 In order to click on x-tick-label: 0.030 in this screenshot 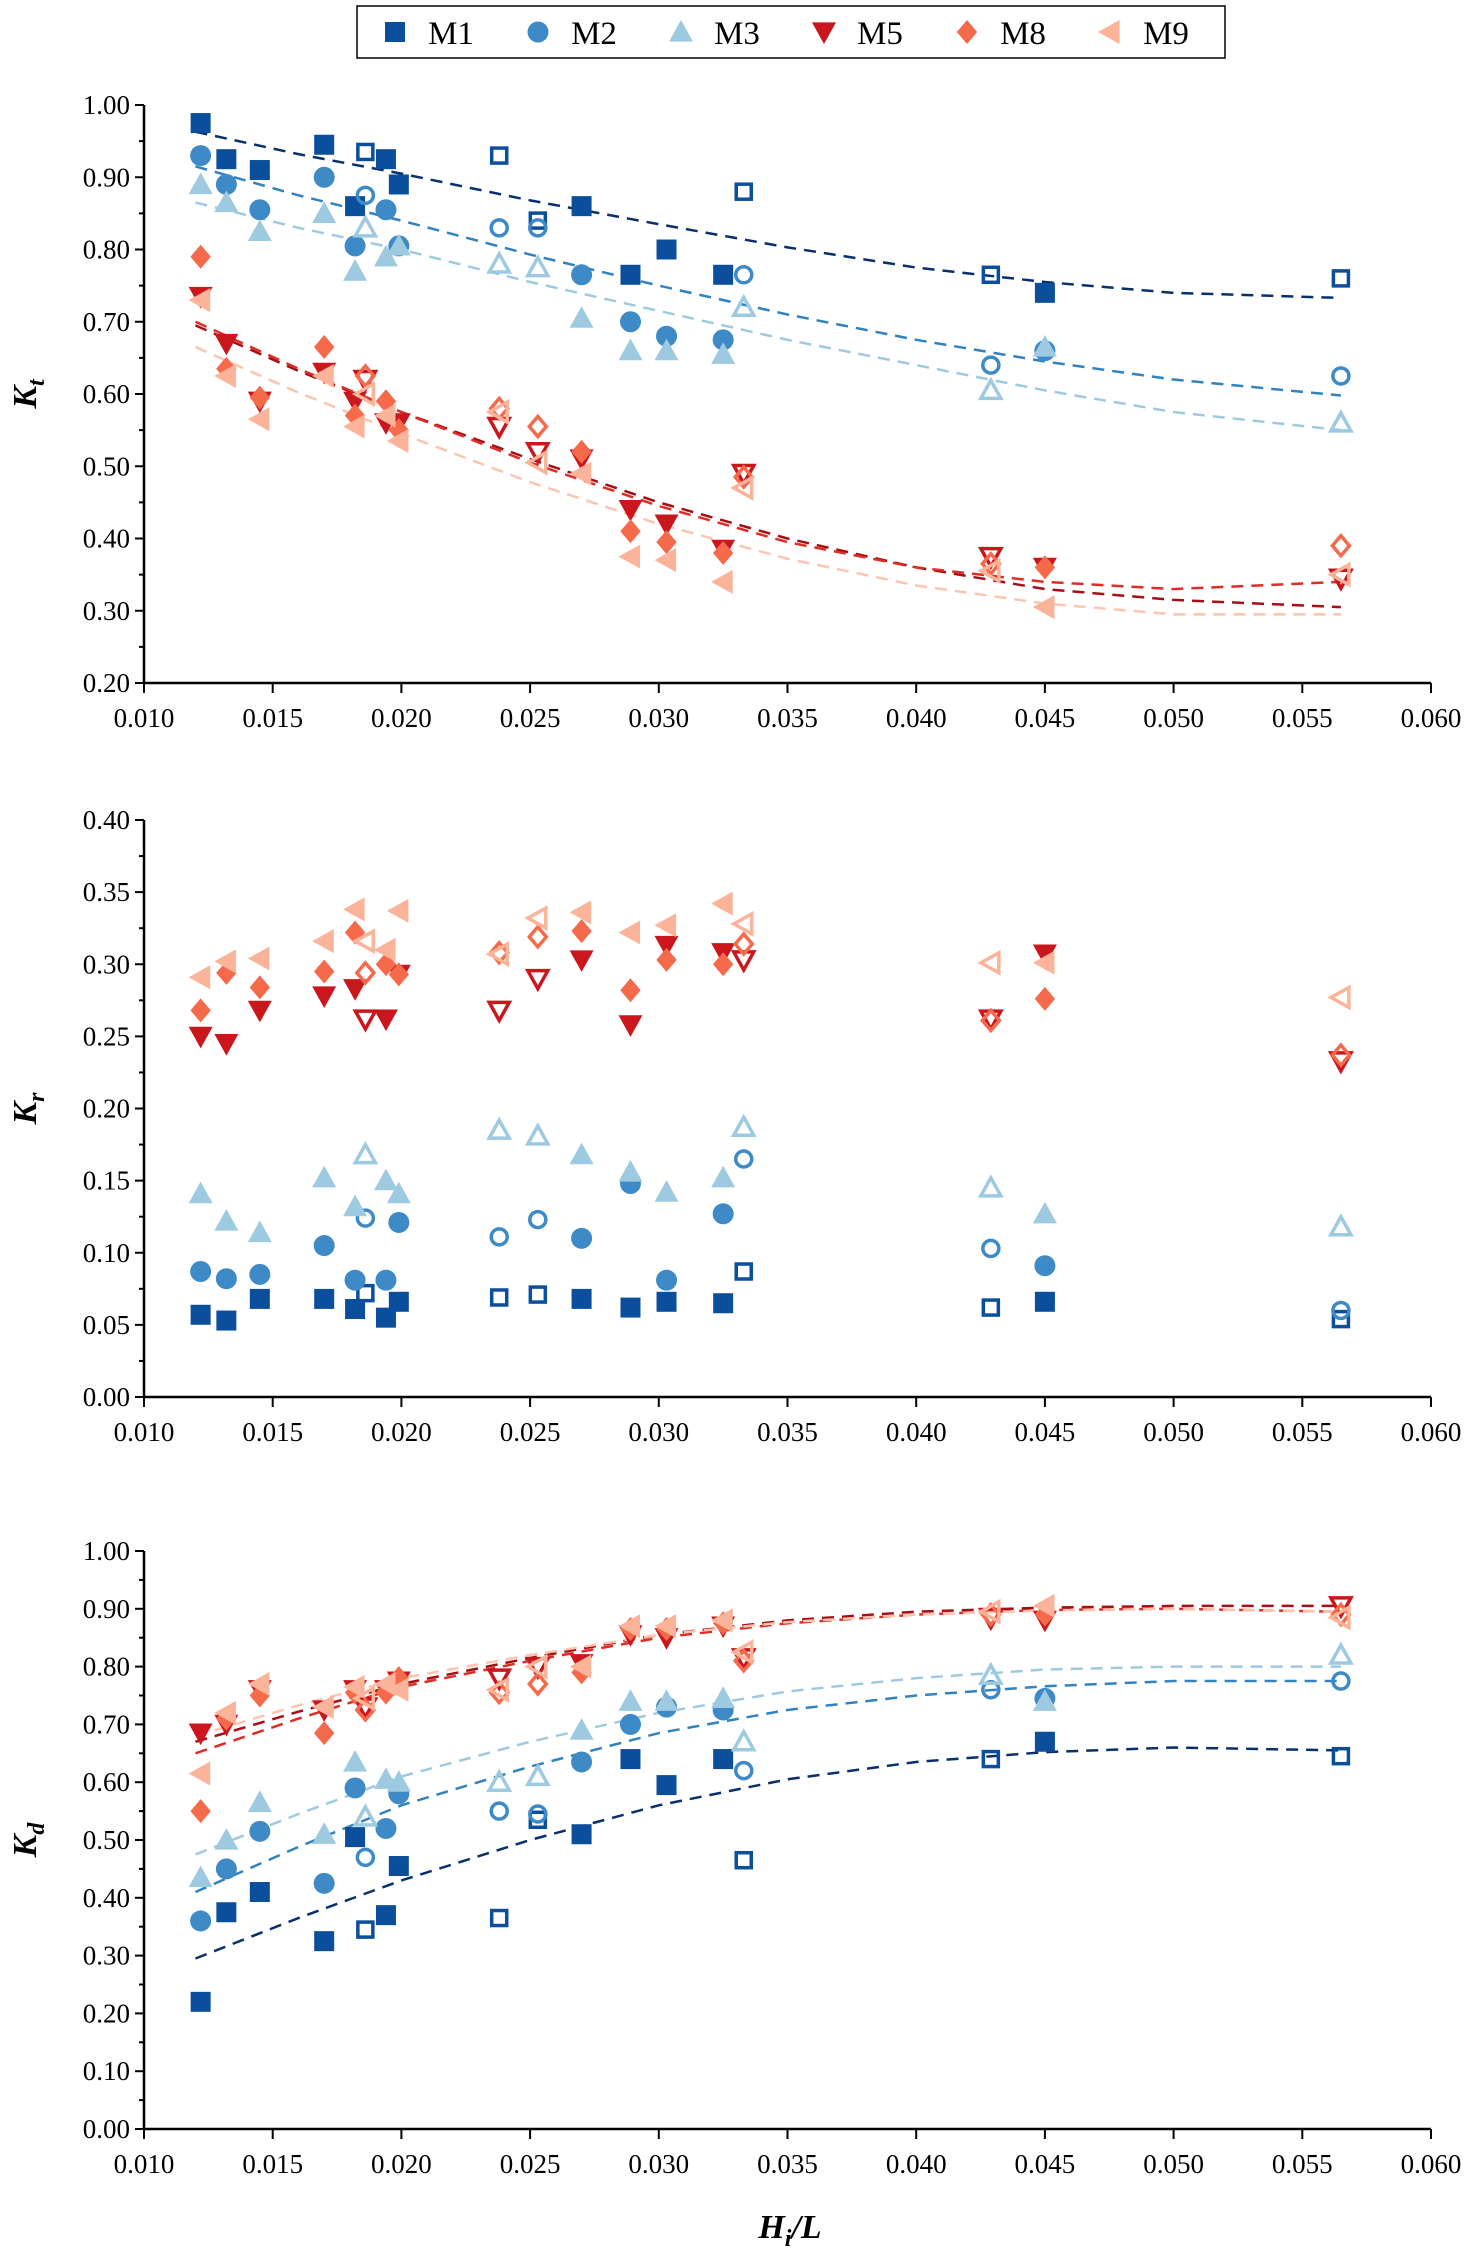, I will do `click(658, 718)`.